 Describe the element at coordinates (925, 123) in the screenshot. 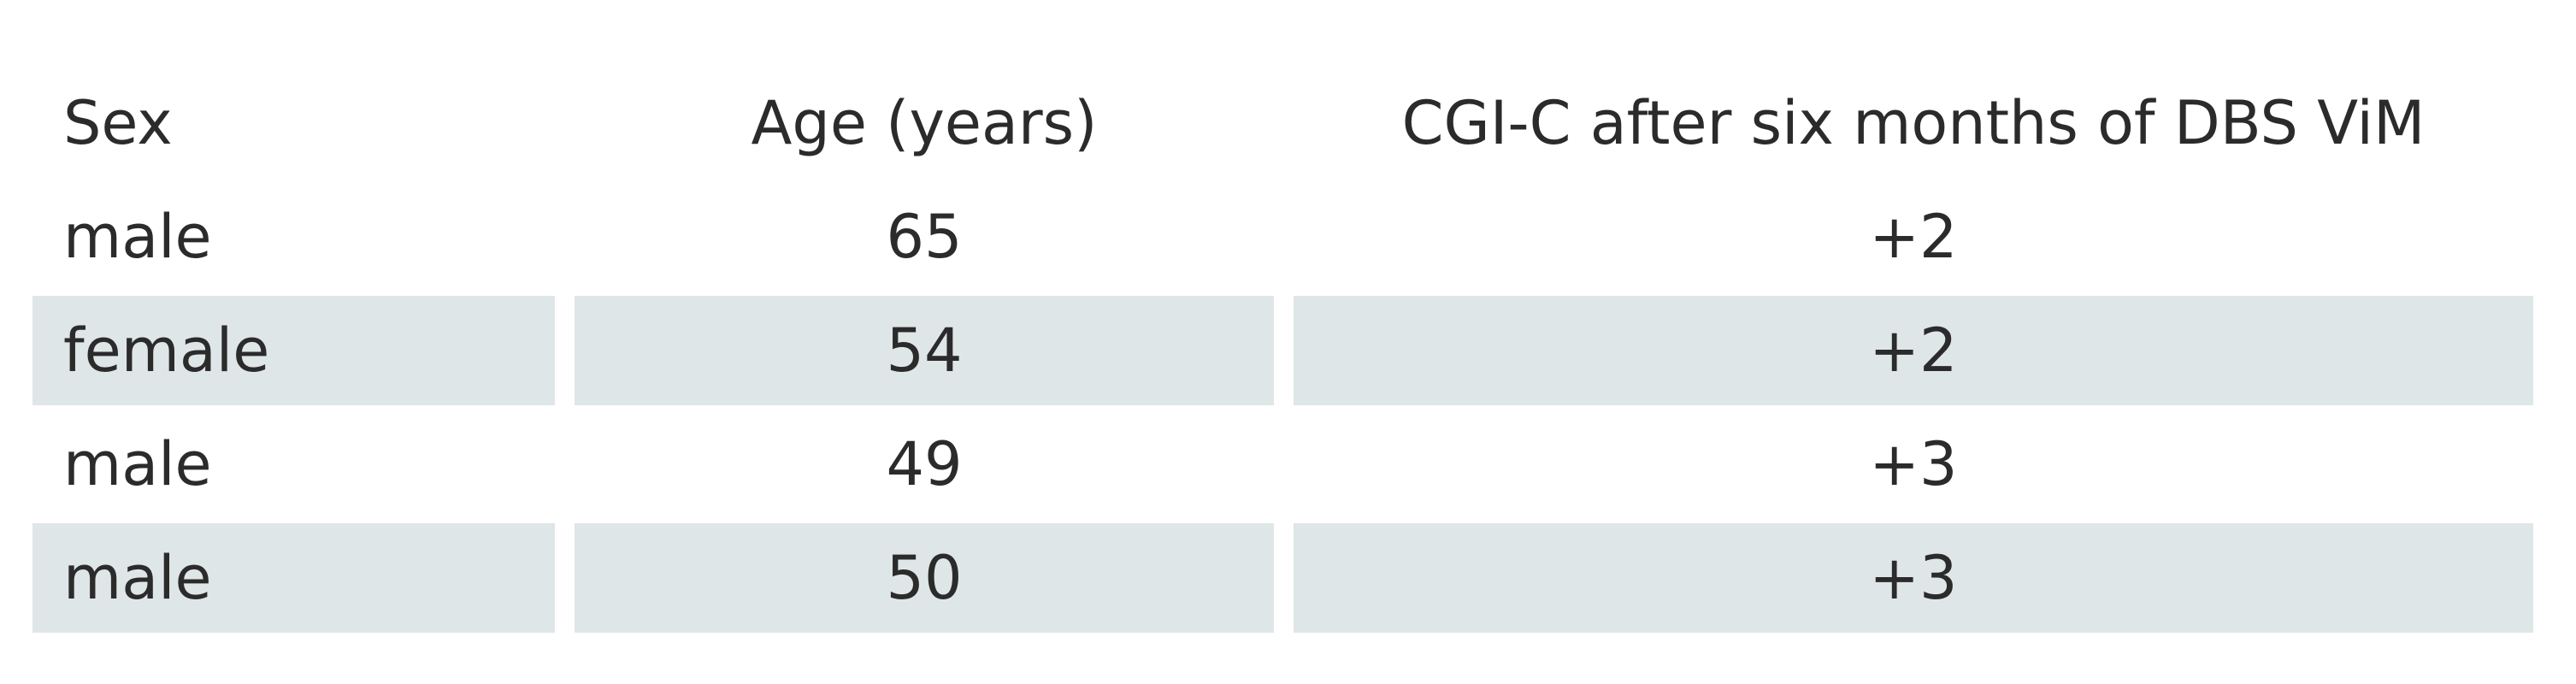

I see `header-cell: Age (years)` at that location.